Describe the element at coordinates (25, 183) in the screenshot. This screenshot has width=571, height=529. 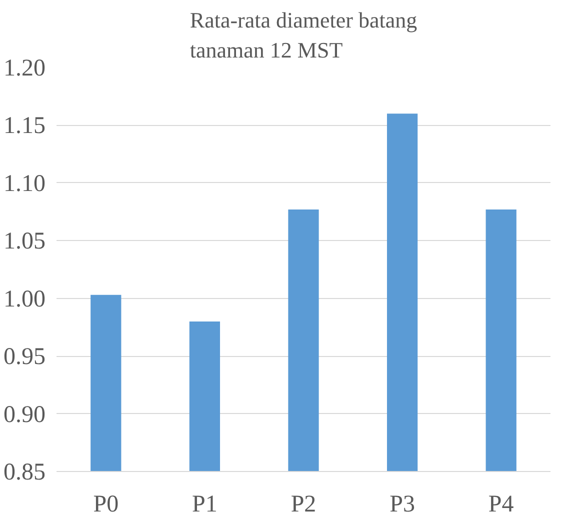
I see `y-tick-label: 1.10` at that location.